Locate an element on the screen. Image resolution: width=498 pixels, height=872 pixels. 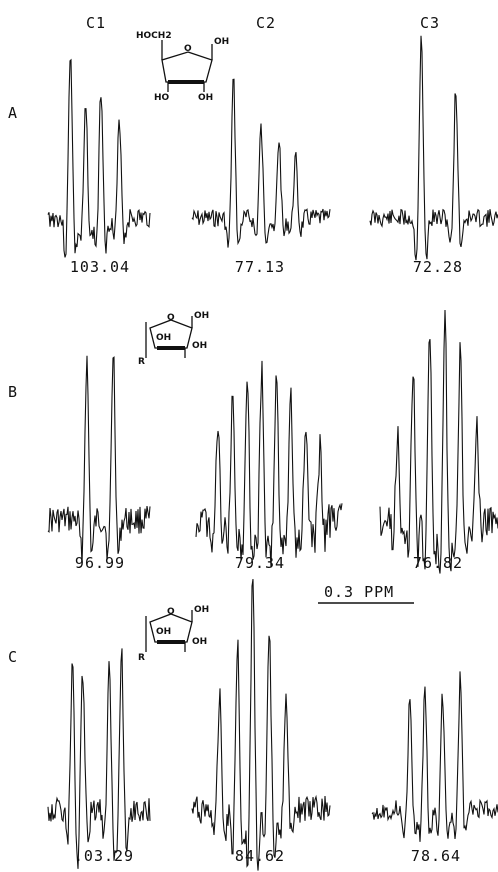
struct-b-oh2: OH is located at coordinates (163, 338).